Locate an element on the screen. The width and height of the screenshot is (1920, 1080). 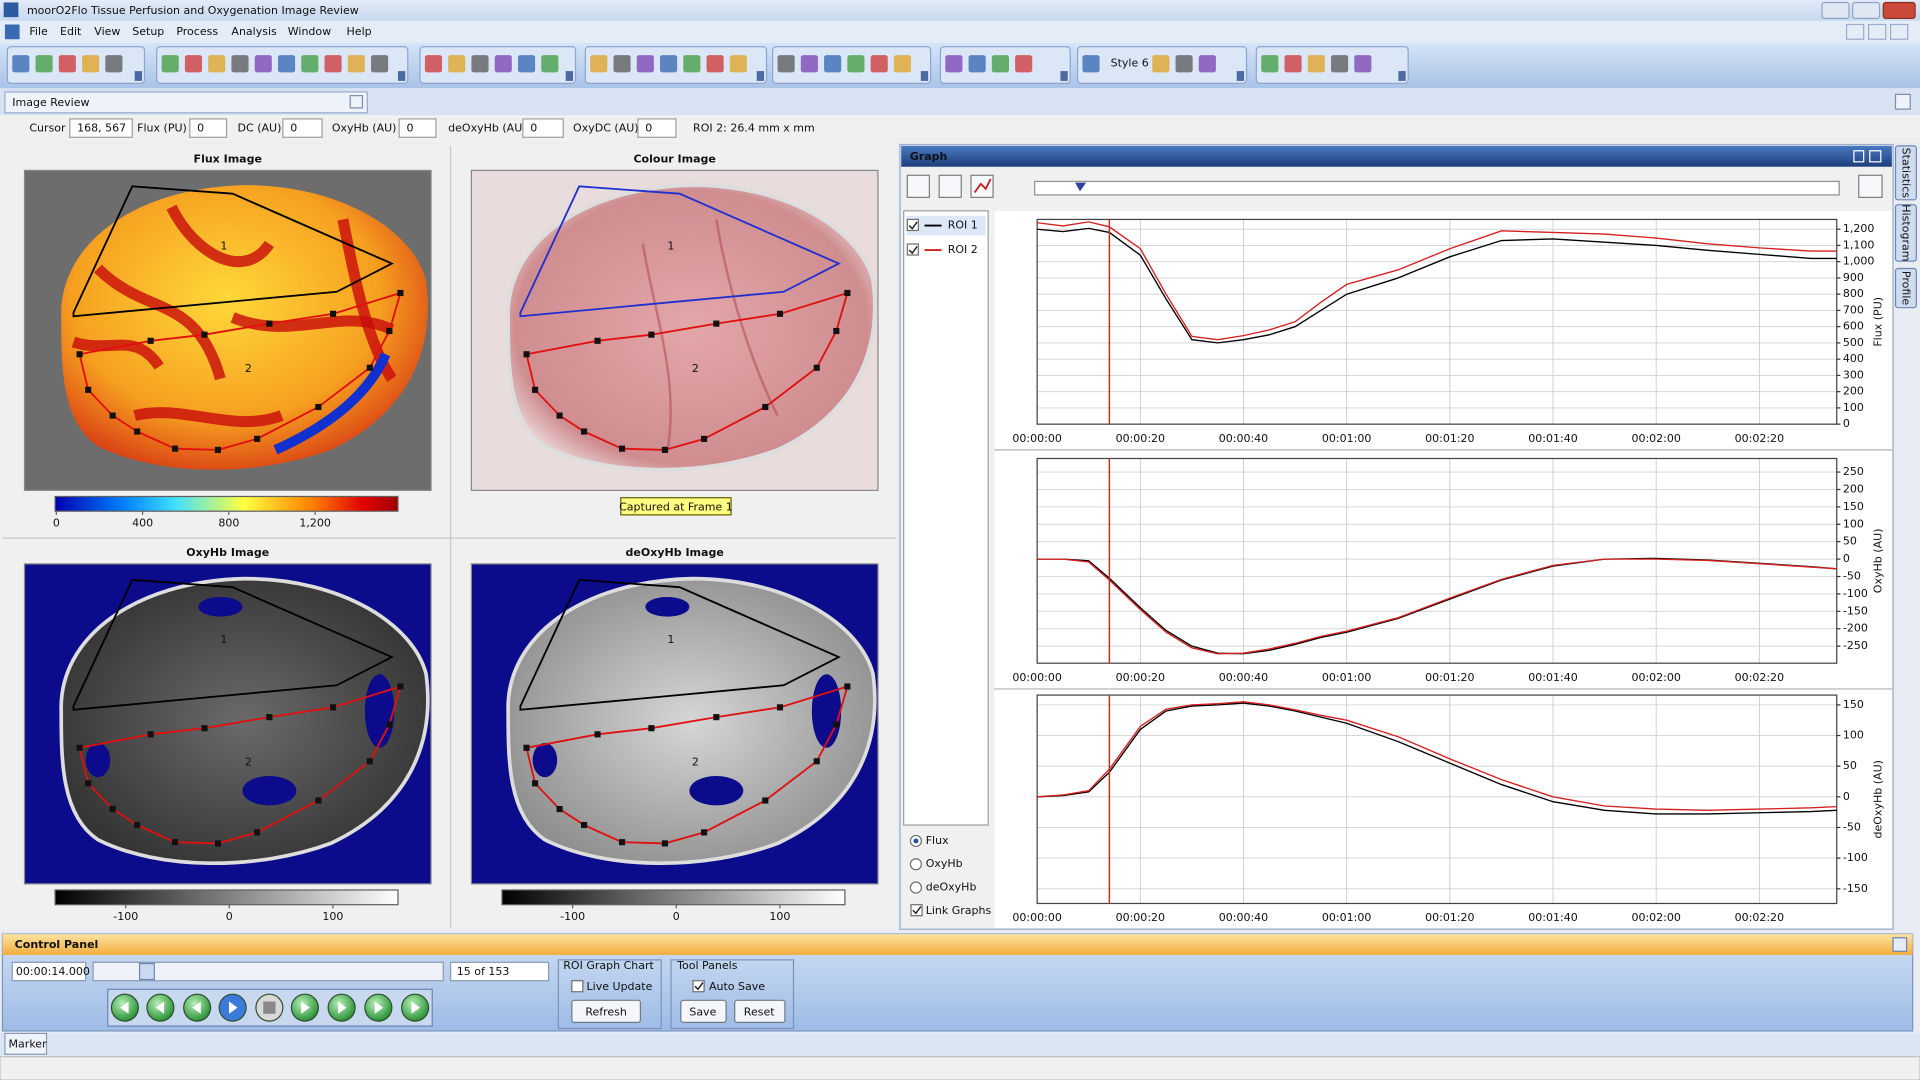
link-label: Link Graphs is located at coordinates (959, 910).